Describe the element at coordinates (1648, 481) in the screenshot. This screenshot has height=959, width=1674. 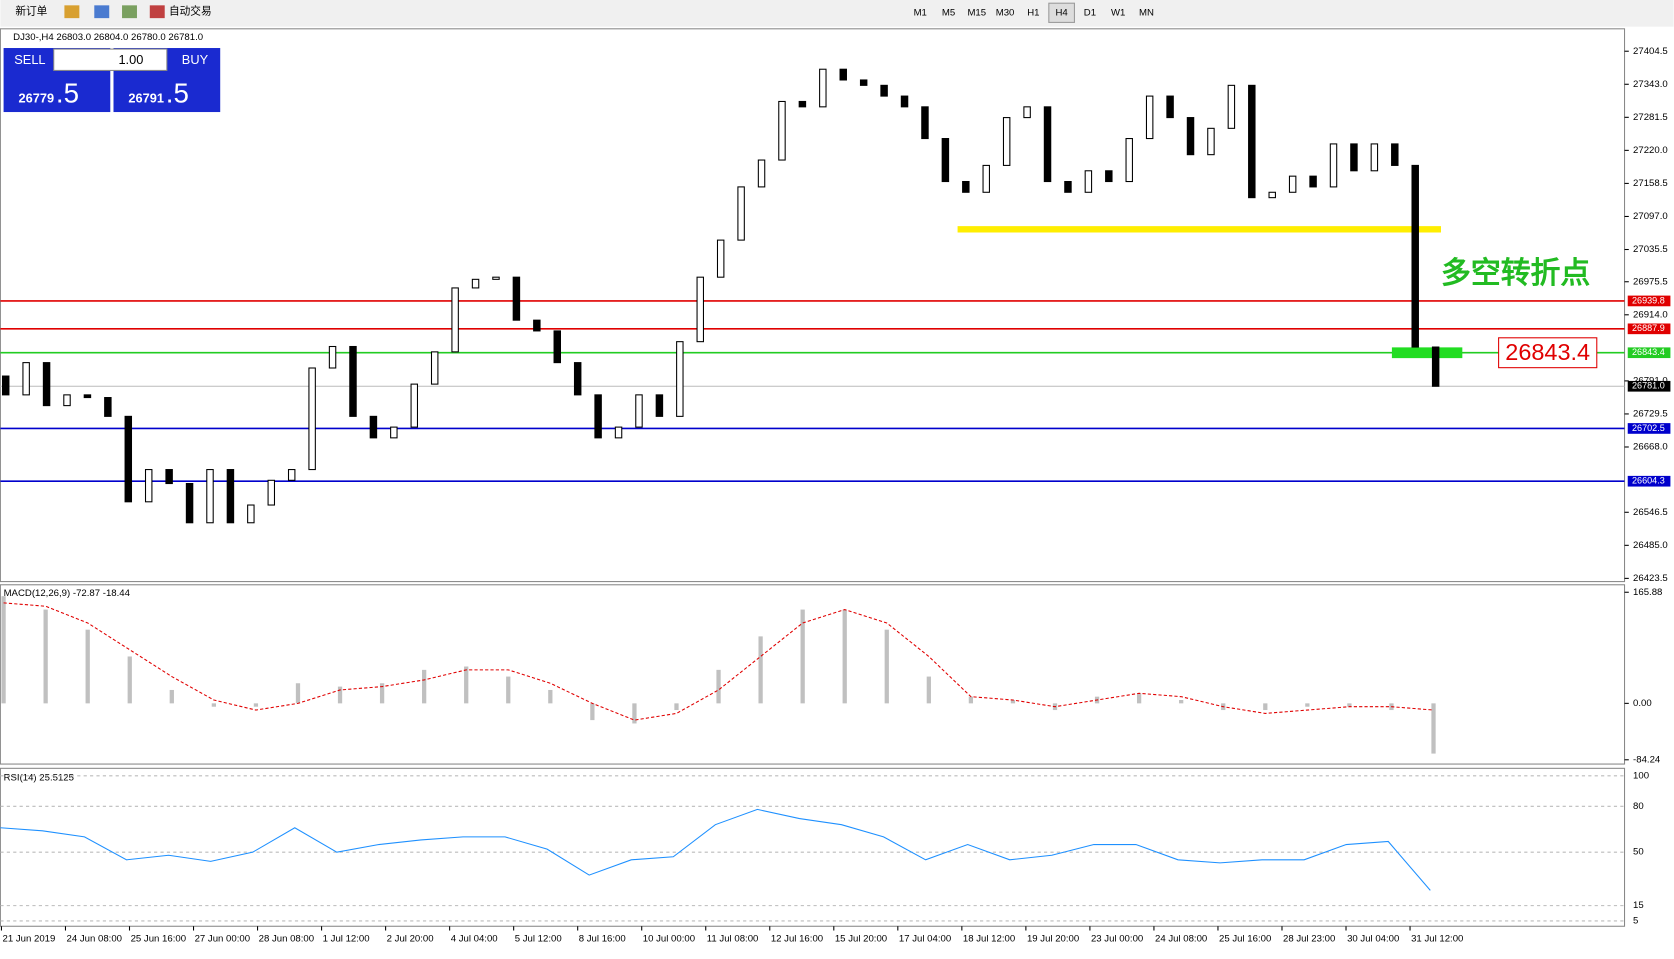
I see `level-label: 26604.3` at that location.